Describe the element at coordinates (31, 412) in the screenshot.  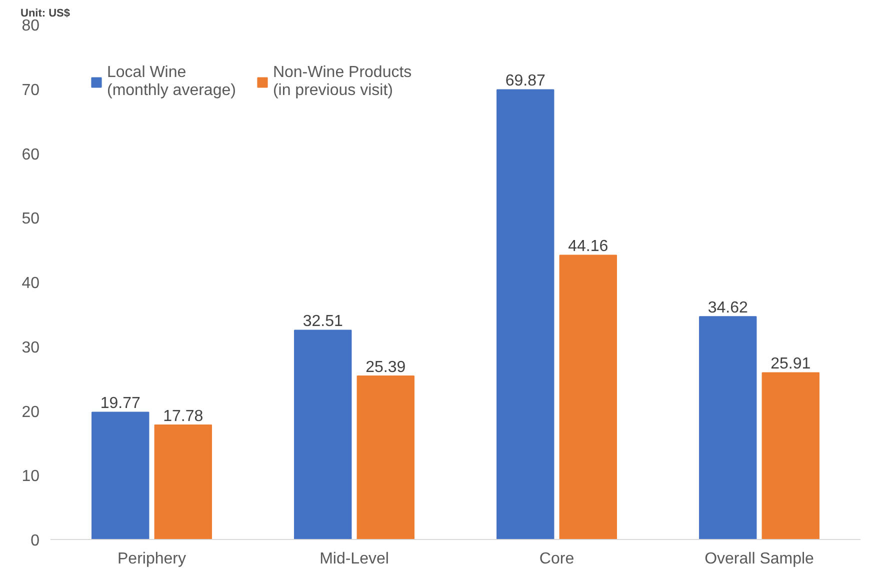
I see `y-tick-label: 20` at that location.